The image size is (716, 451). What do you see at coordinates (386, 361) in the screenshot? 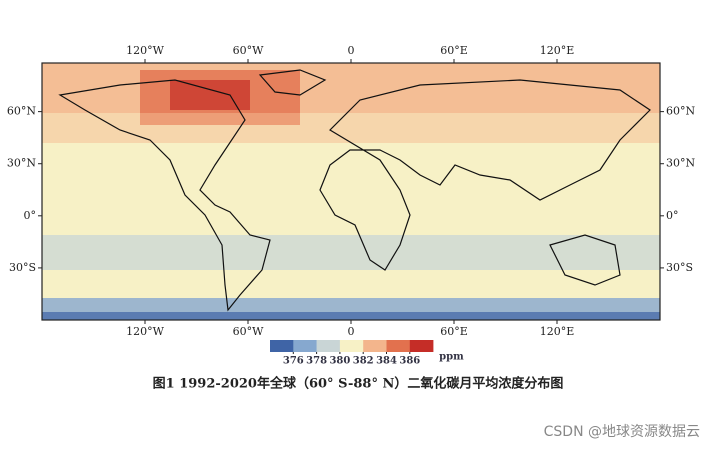
I see `colorbar-tick-label: 384` at bounding box center [386, 361].